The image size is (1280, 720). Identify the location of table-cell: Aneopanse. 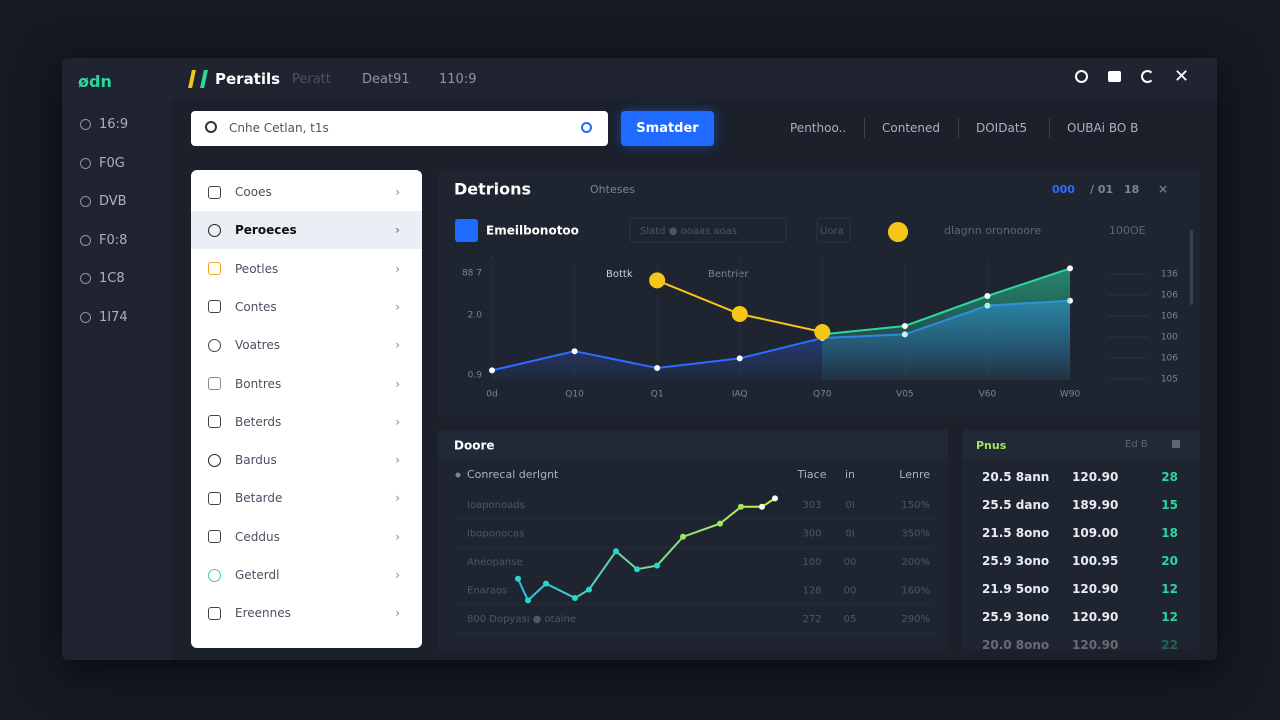
(495, 562).